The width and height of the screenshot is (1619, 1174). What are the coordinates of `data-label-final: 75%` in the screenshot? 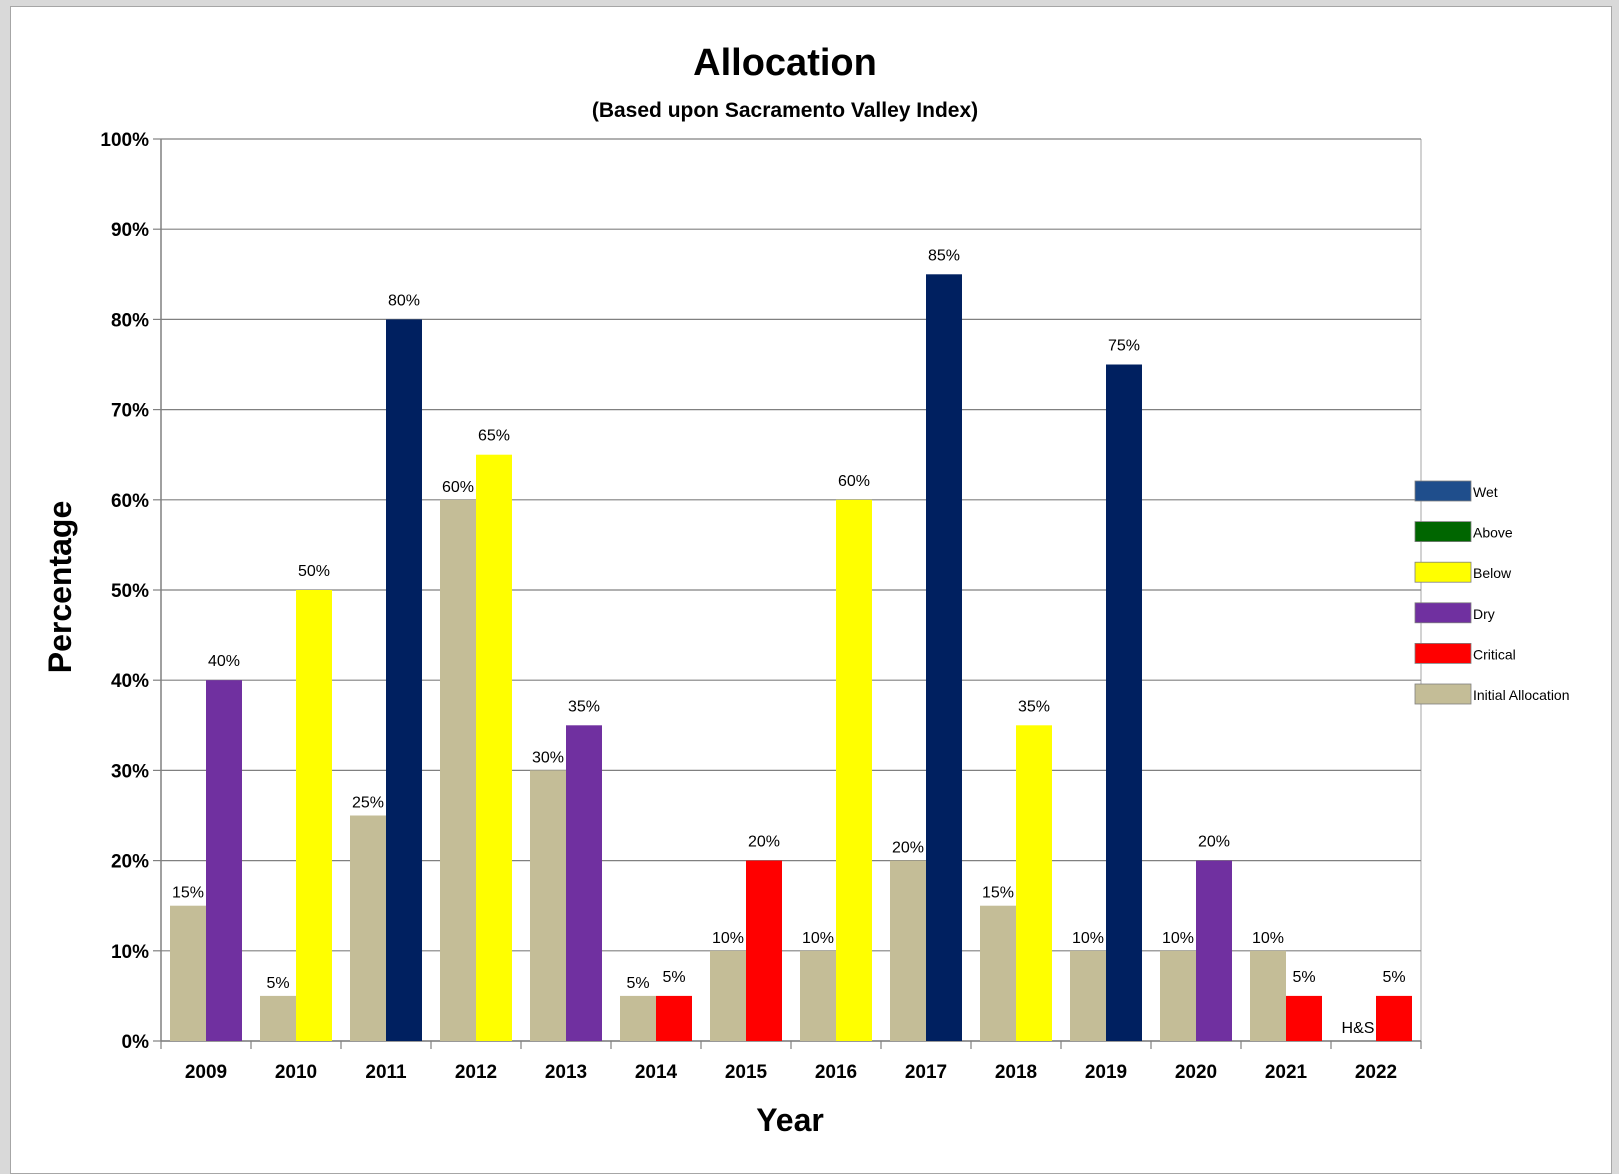 It's located at (1124, 346).